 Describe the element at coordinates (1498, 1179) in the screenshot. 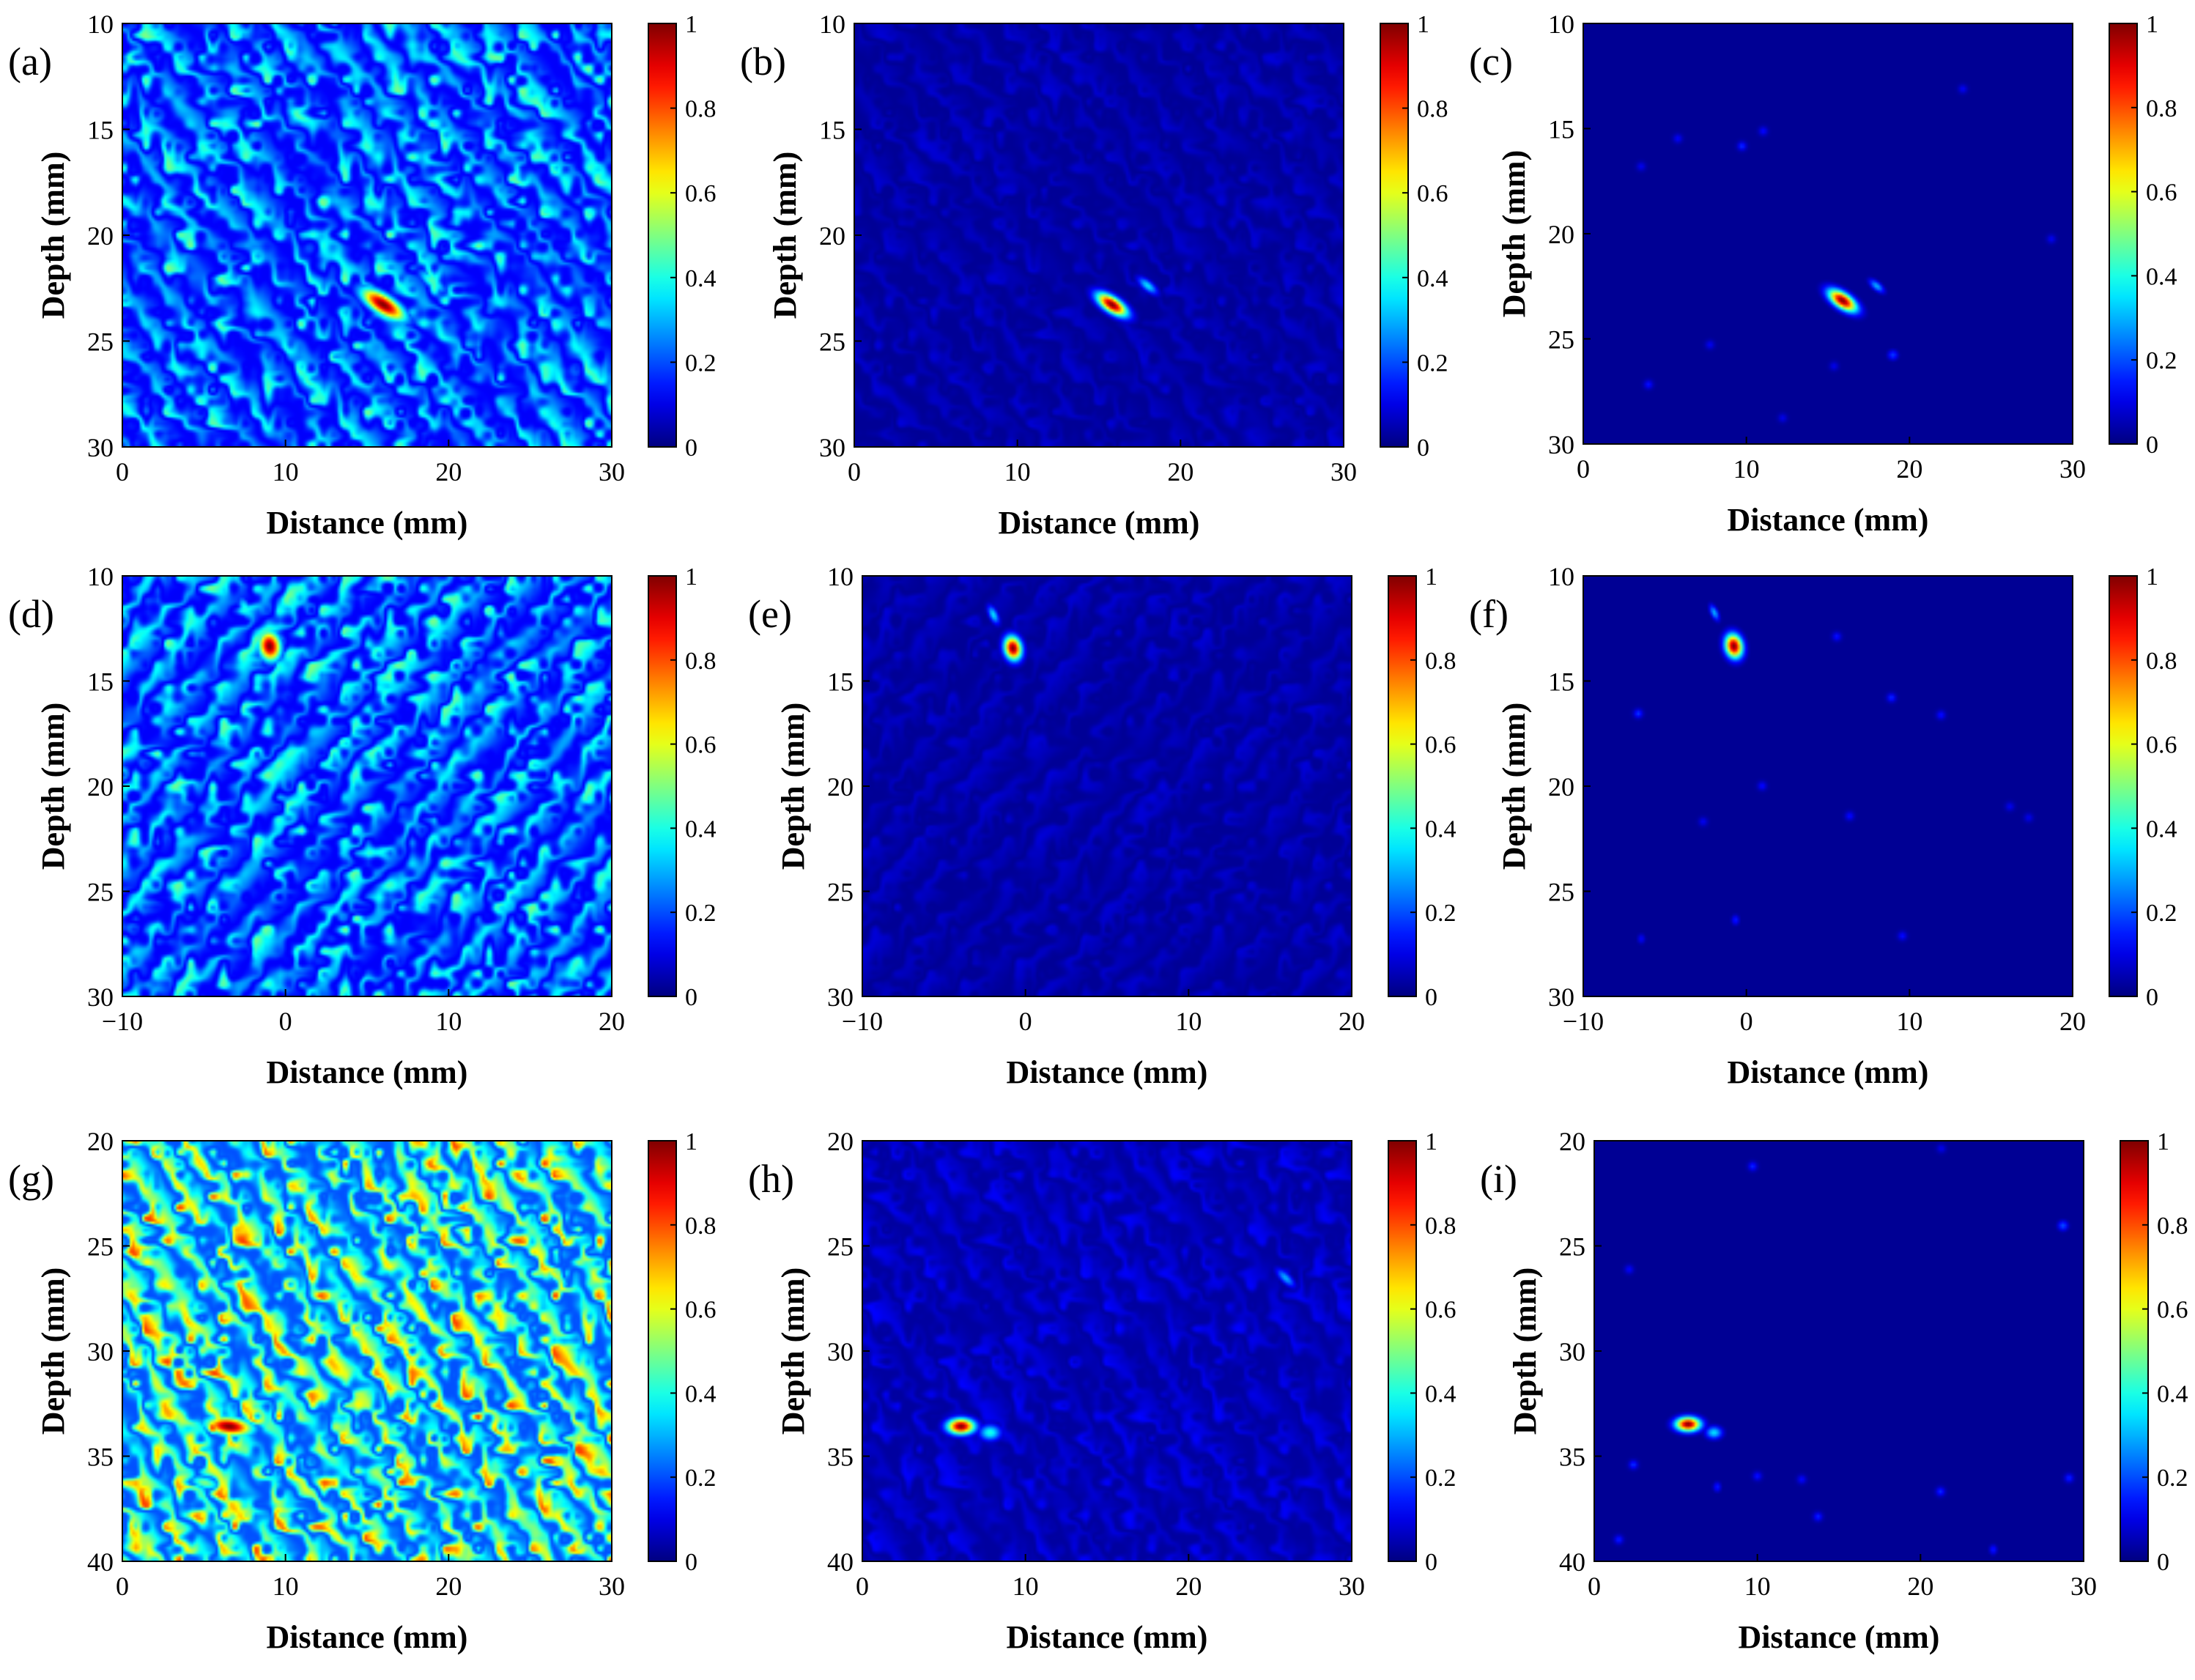

I see `panel-label: (i)` at that location.